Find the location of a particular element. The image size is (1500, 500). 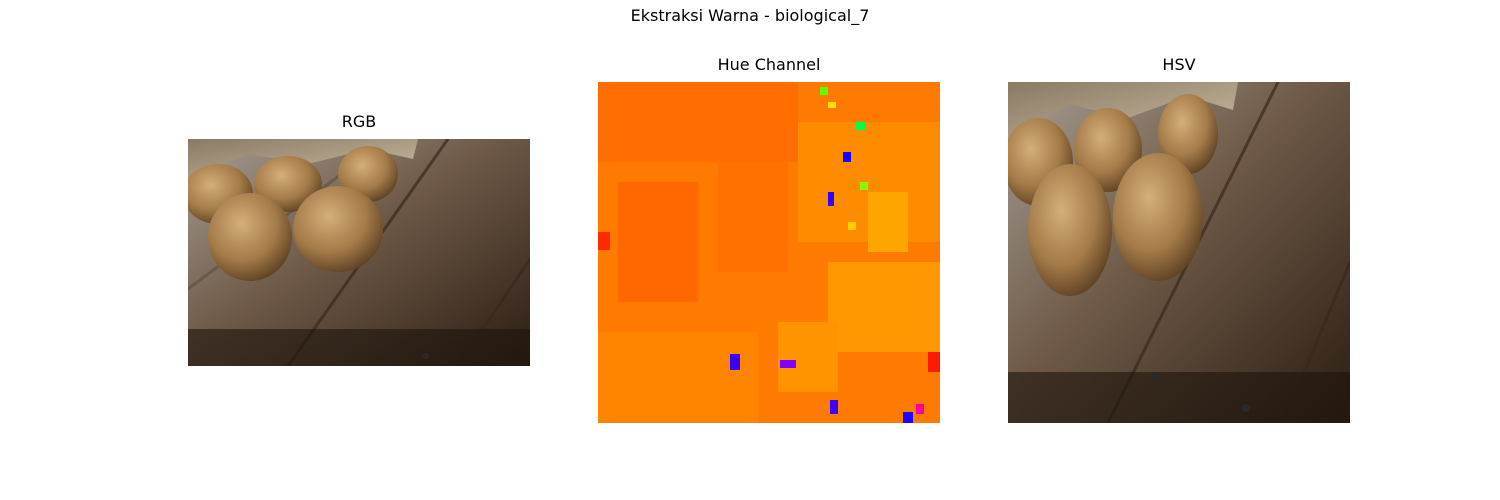

rgb-panel-title: RGB is located at coordinates (359, 121).